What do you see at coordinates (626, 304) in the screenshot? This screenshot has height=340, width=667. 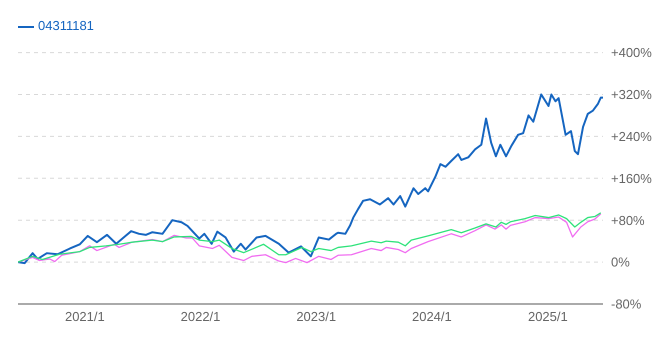 I see `y-tick-label: -80%` at bounding box center [626, 304].